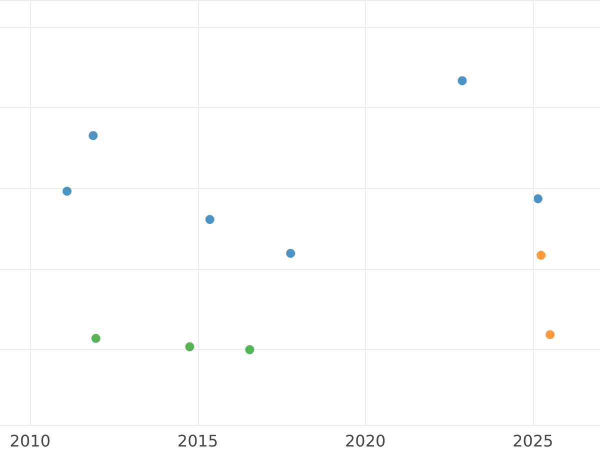  I want to click on x-tick-label: 2015, so click(197, 441).